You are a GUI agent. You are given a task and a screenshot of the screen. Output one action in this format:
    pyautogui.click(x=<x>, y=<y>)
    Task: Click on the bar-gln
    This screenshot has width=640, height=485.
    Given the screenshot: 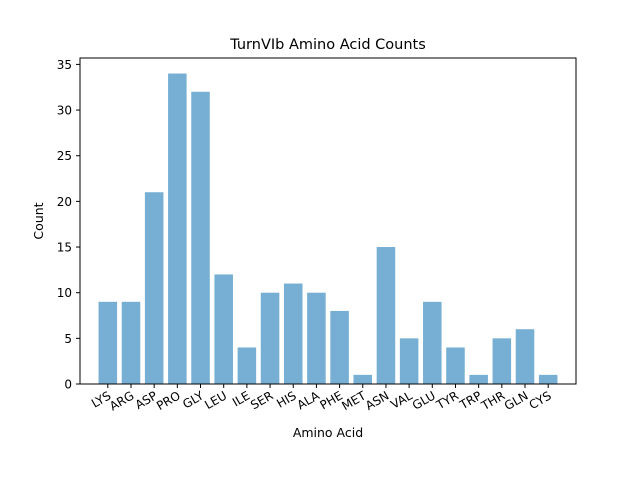 What is the action you would take?
    pyautogui.click(x=525, y=356)
    